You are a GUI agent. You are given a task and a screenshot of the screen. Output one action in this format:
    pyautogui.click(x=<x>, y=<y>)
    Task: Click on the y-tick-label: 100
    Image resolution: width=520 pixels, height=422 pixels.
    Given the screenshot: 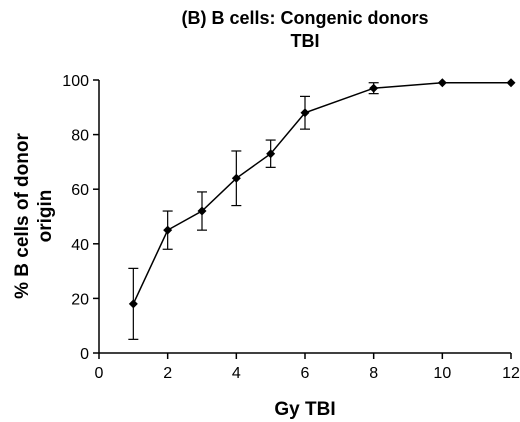 What is the action you would take?
    pyautogui.click(x=75, y=81)
    